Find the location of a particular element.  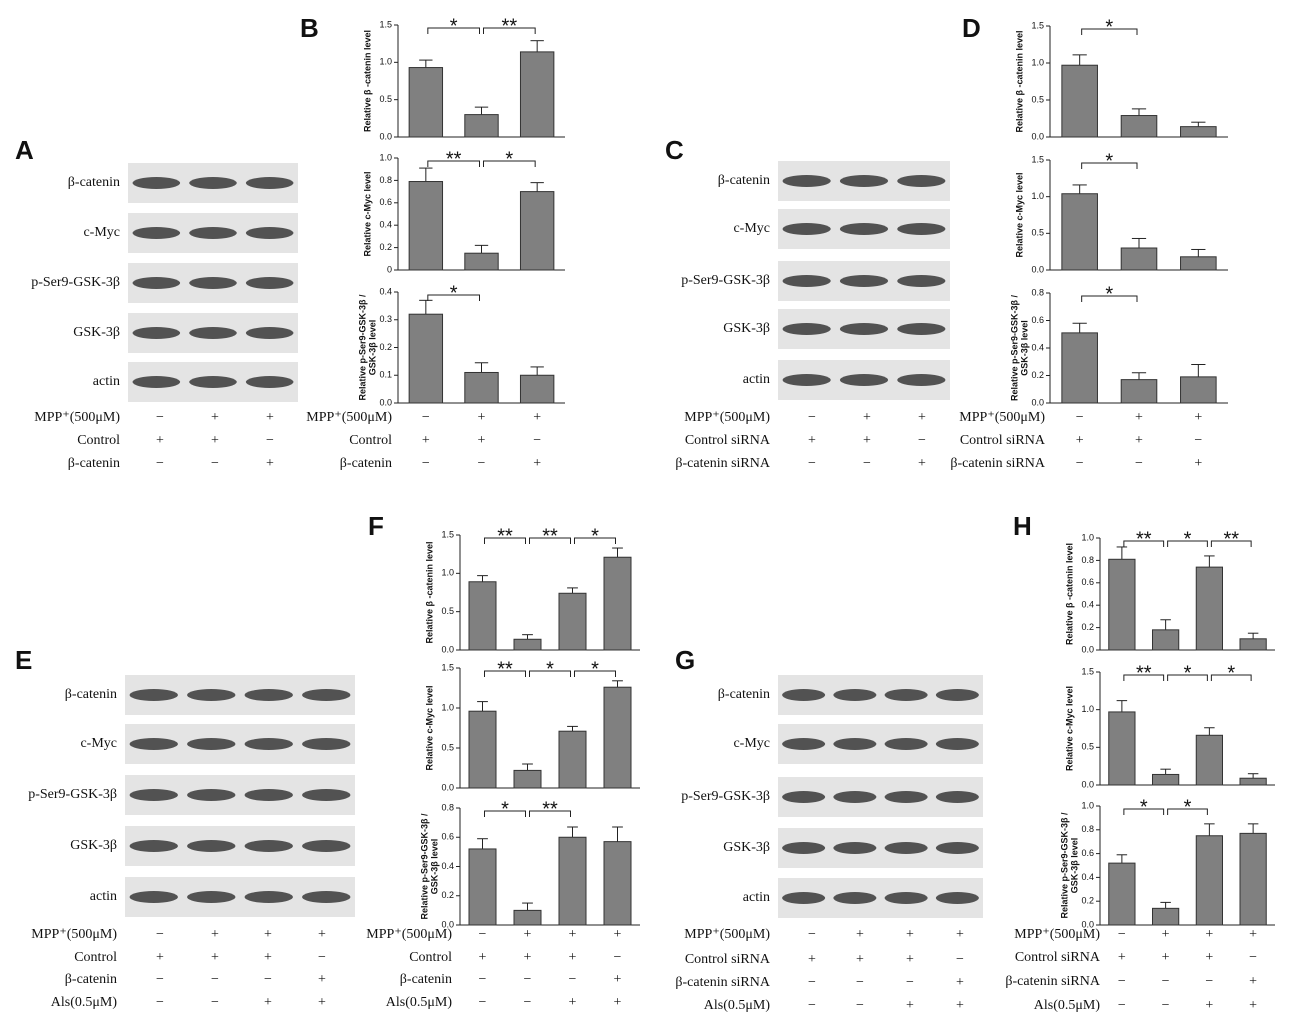

panel-letter: E is located at coordinates (23, 660).